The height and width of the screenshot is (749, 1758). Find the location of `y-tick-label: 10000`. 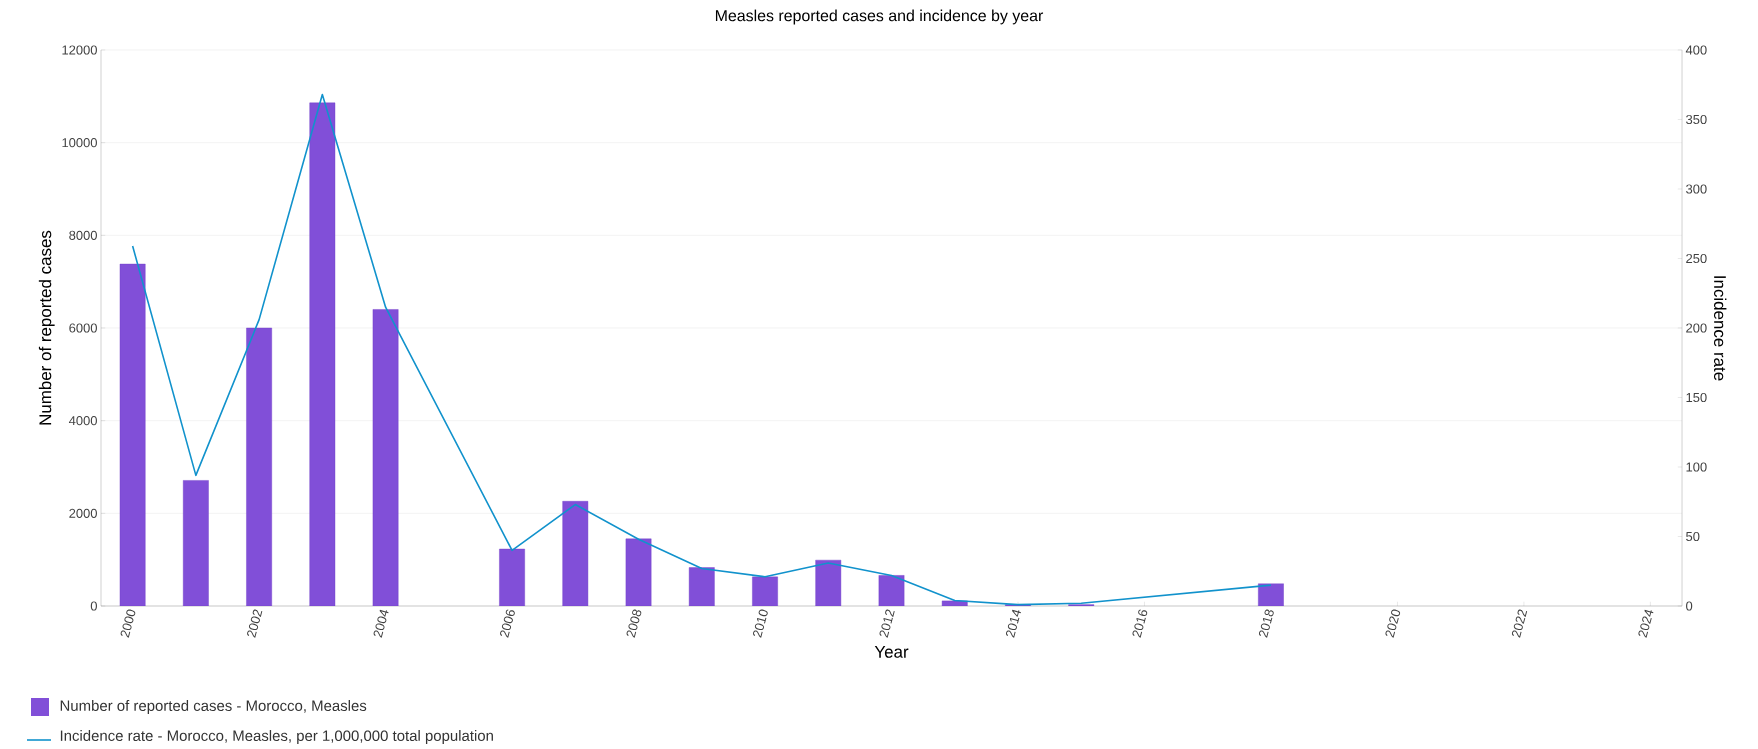

y-tick-label: 10000 is located at coordinates (79, 143).